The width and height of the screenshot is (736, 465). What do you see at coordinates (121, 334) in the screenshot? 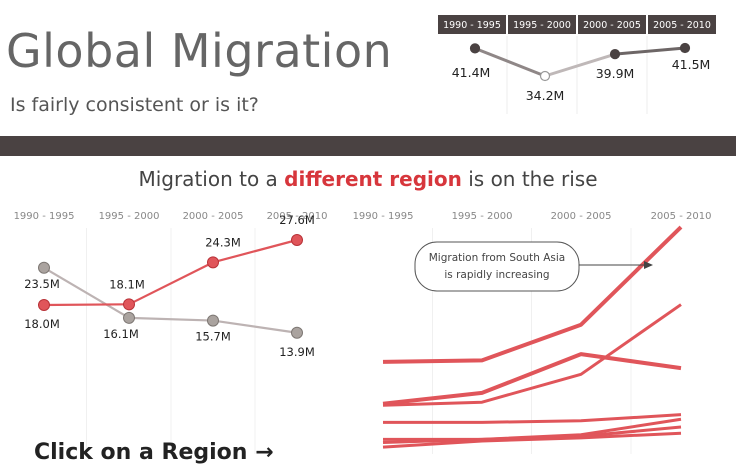
I see `data-label: 16.1M` at bounding box center [121, 334].